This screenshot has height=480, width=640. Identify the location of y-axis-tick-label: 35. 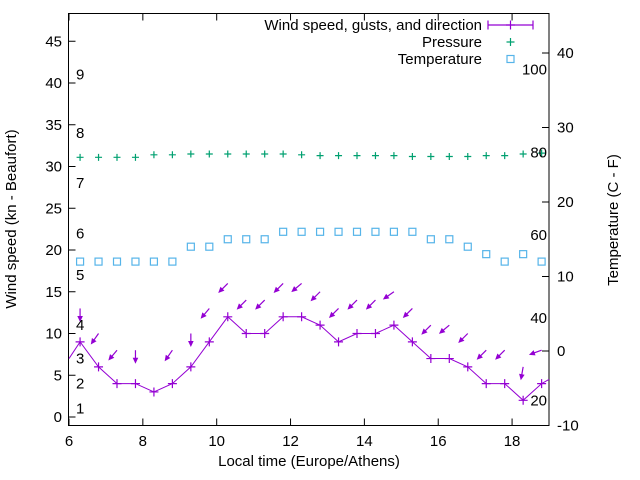
(53, 125).